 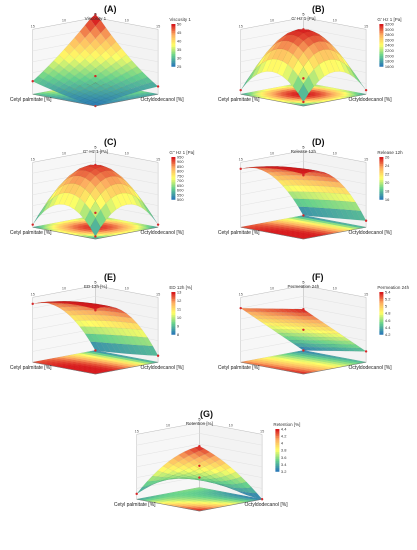 What do you see at coordinates (286, 424) in the screenshot?
I see `legend-title: Retention [%]` at bounding box center [286, 424].